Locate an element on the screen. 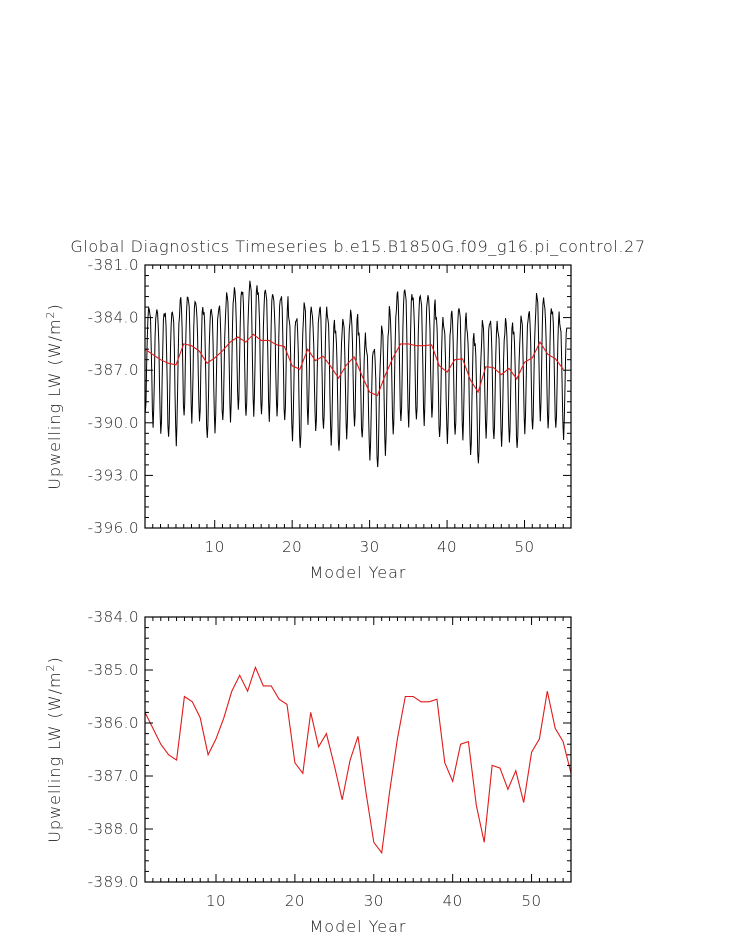  y-tick-label: -385.0 is located at coordinates (113, 670).